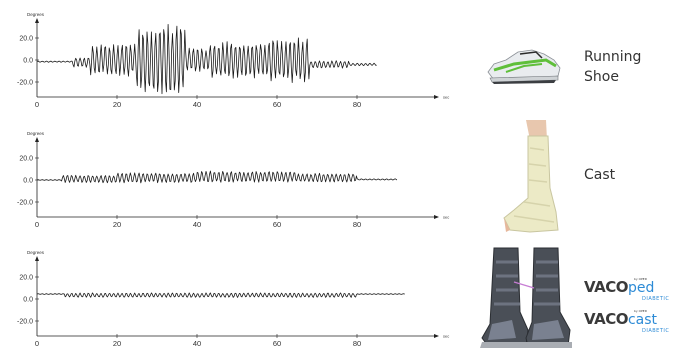 The width and height of the screenshot is (686, 359). Describe the element at coordinates (601, 77) in the screenshot. I see `running-shoe-label-line2: Shoe` at that location.